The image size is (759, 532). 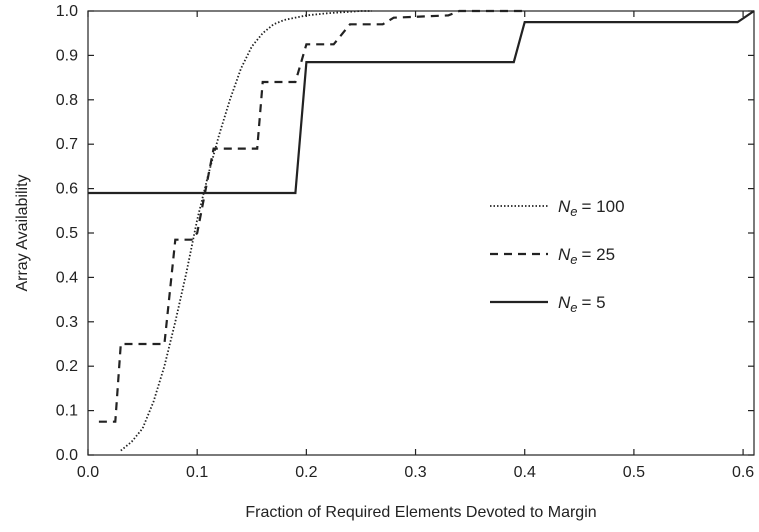 What do you see at coordinates (582, 304) in the screenshot?
I see `legend-label: Ne = 5` at bounding box center [582, 304].